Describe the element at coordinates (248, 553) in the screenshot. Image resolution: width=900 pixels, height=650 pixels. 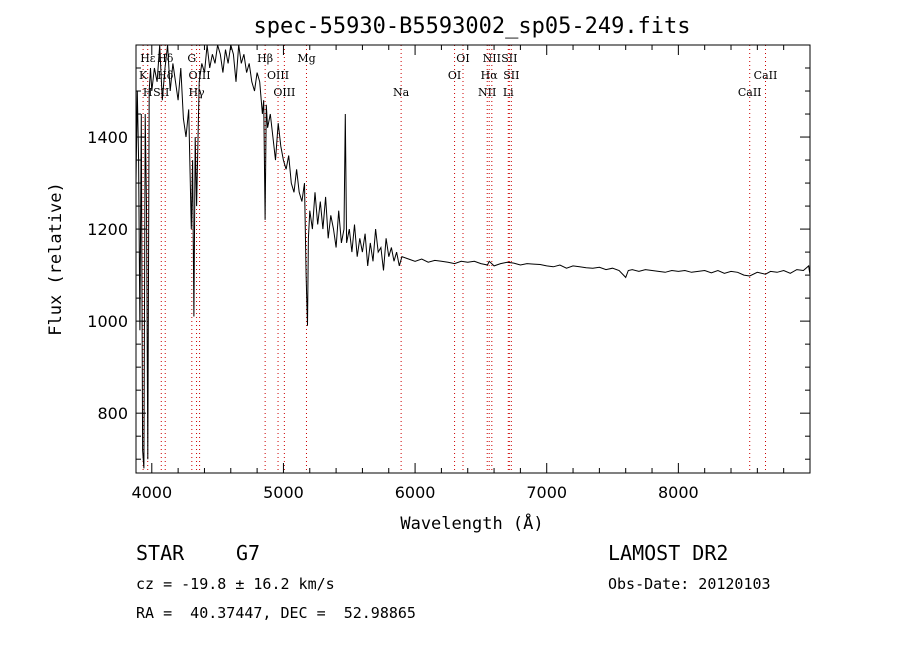
I see `subclass: G7` at that location.